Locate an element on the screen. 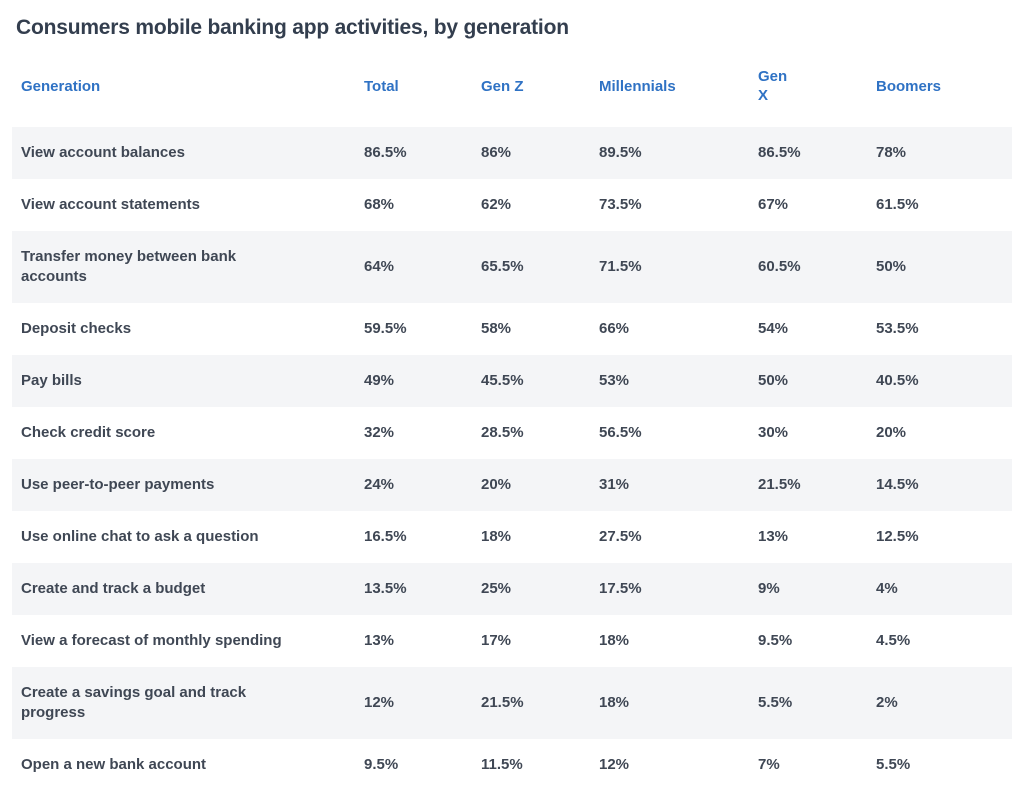  cell-value: 17.5% is located at coordinates (620, 589).